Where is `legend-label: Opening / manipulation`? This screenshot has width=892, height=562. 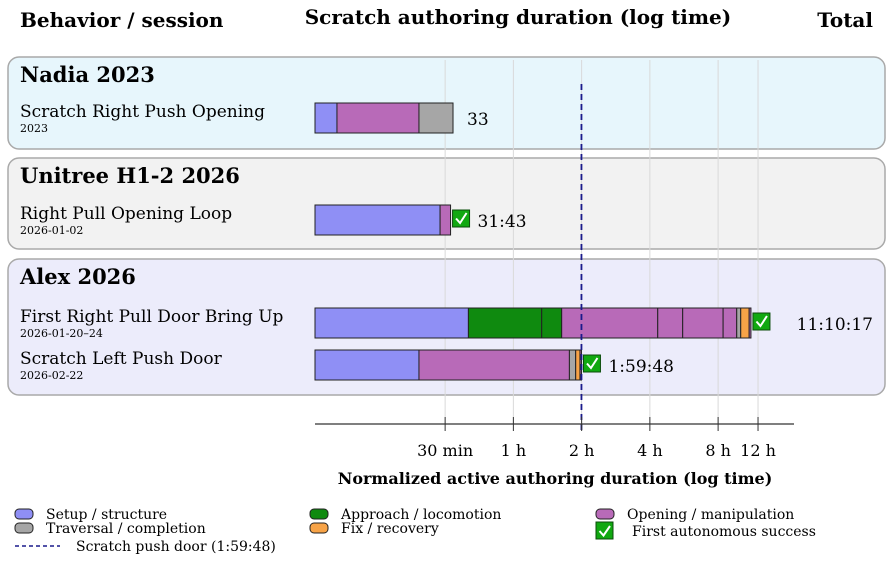 legend-label: Opening / manipulation is located at coordinates (710, 515).